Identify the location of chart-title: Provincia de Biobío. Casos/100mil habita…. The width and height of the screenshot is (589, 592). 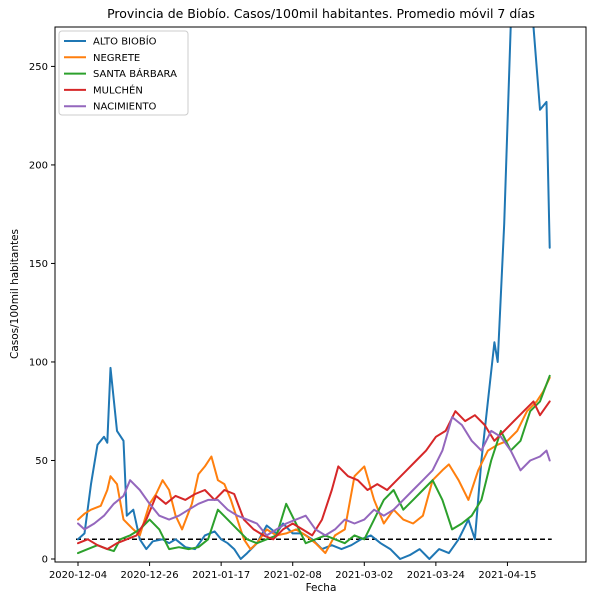
(321, 13).